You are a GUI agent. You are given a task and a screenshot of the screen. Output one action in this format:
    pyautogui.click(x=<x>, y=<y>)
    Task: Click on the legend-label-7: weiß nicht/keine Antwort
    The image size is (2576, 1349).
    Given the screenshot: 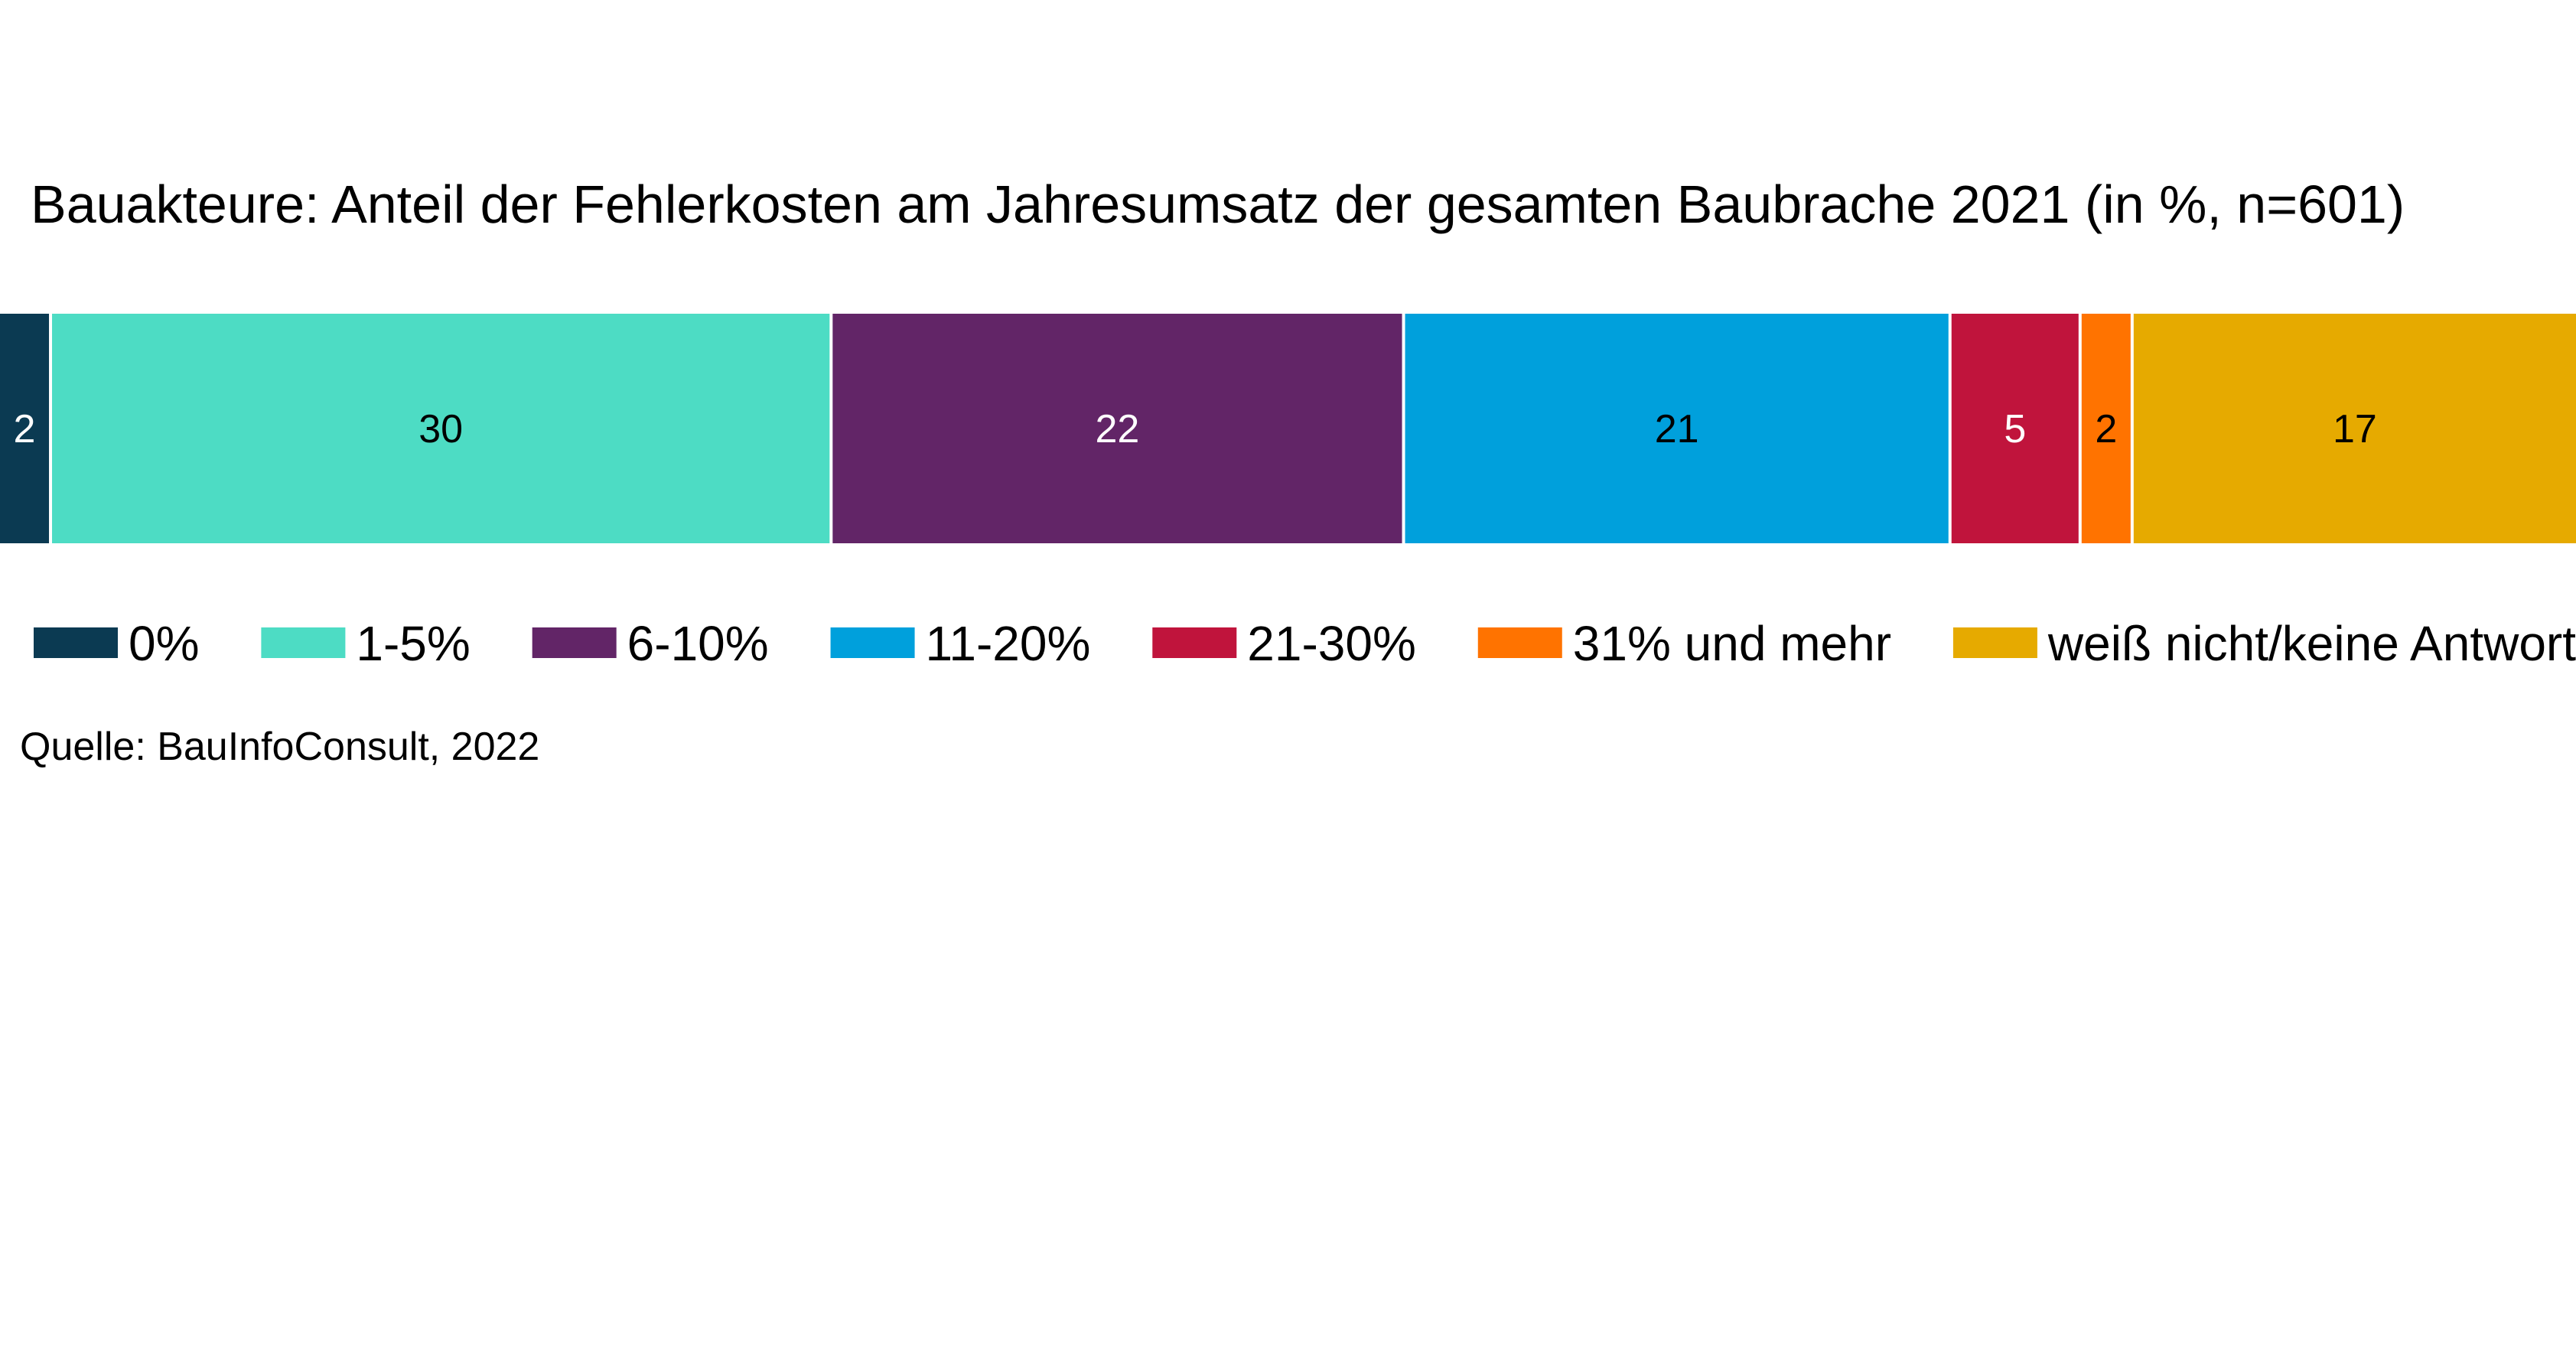 What is the action you would take?
    pyautogui.click(x=2311, y=643)
    